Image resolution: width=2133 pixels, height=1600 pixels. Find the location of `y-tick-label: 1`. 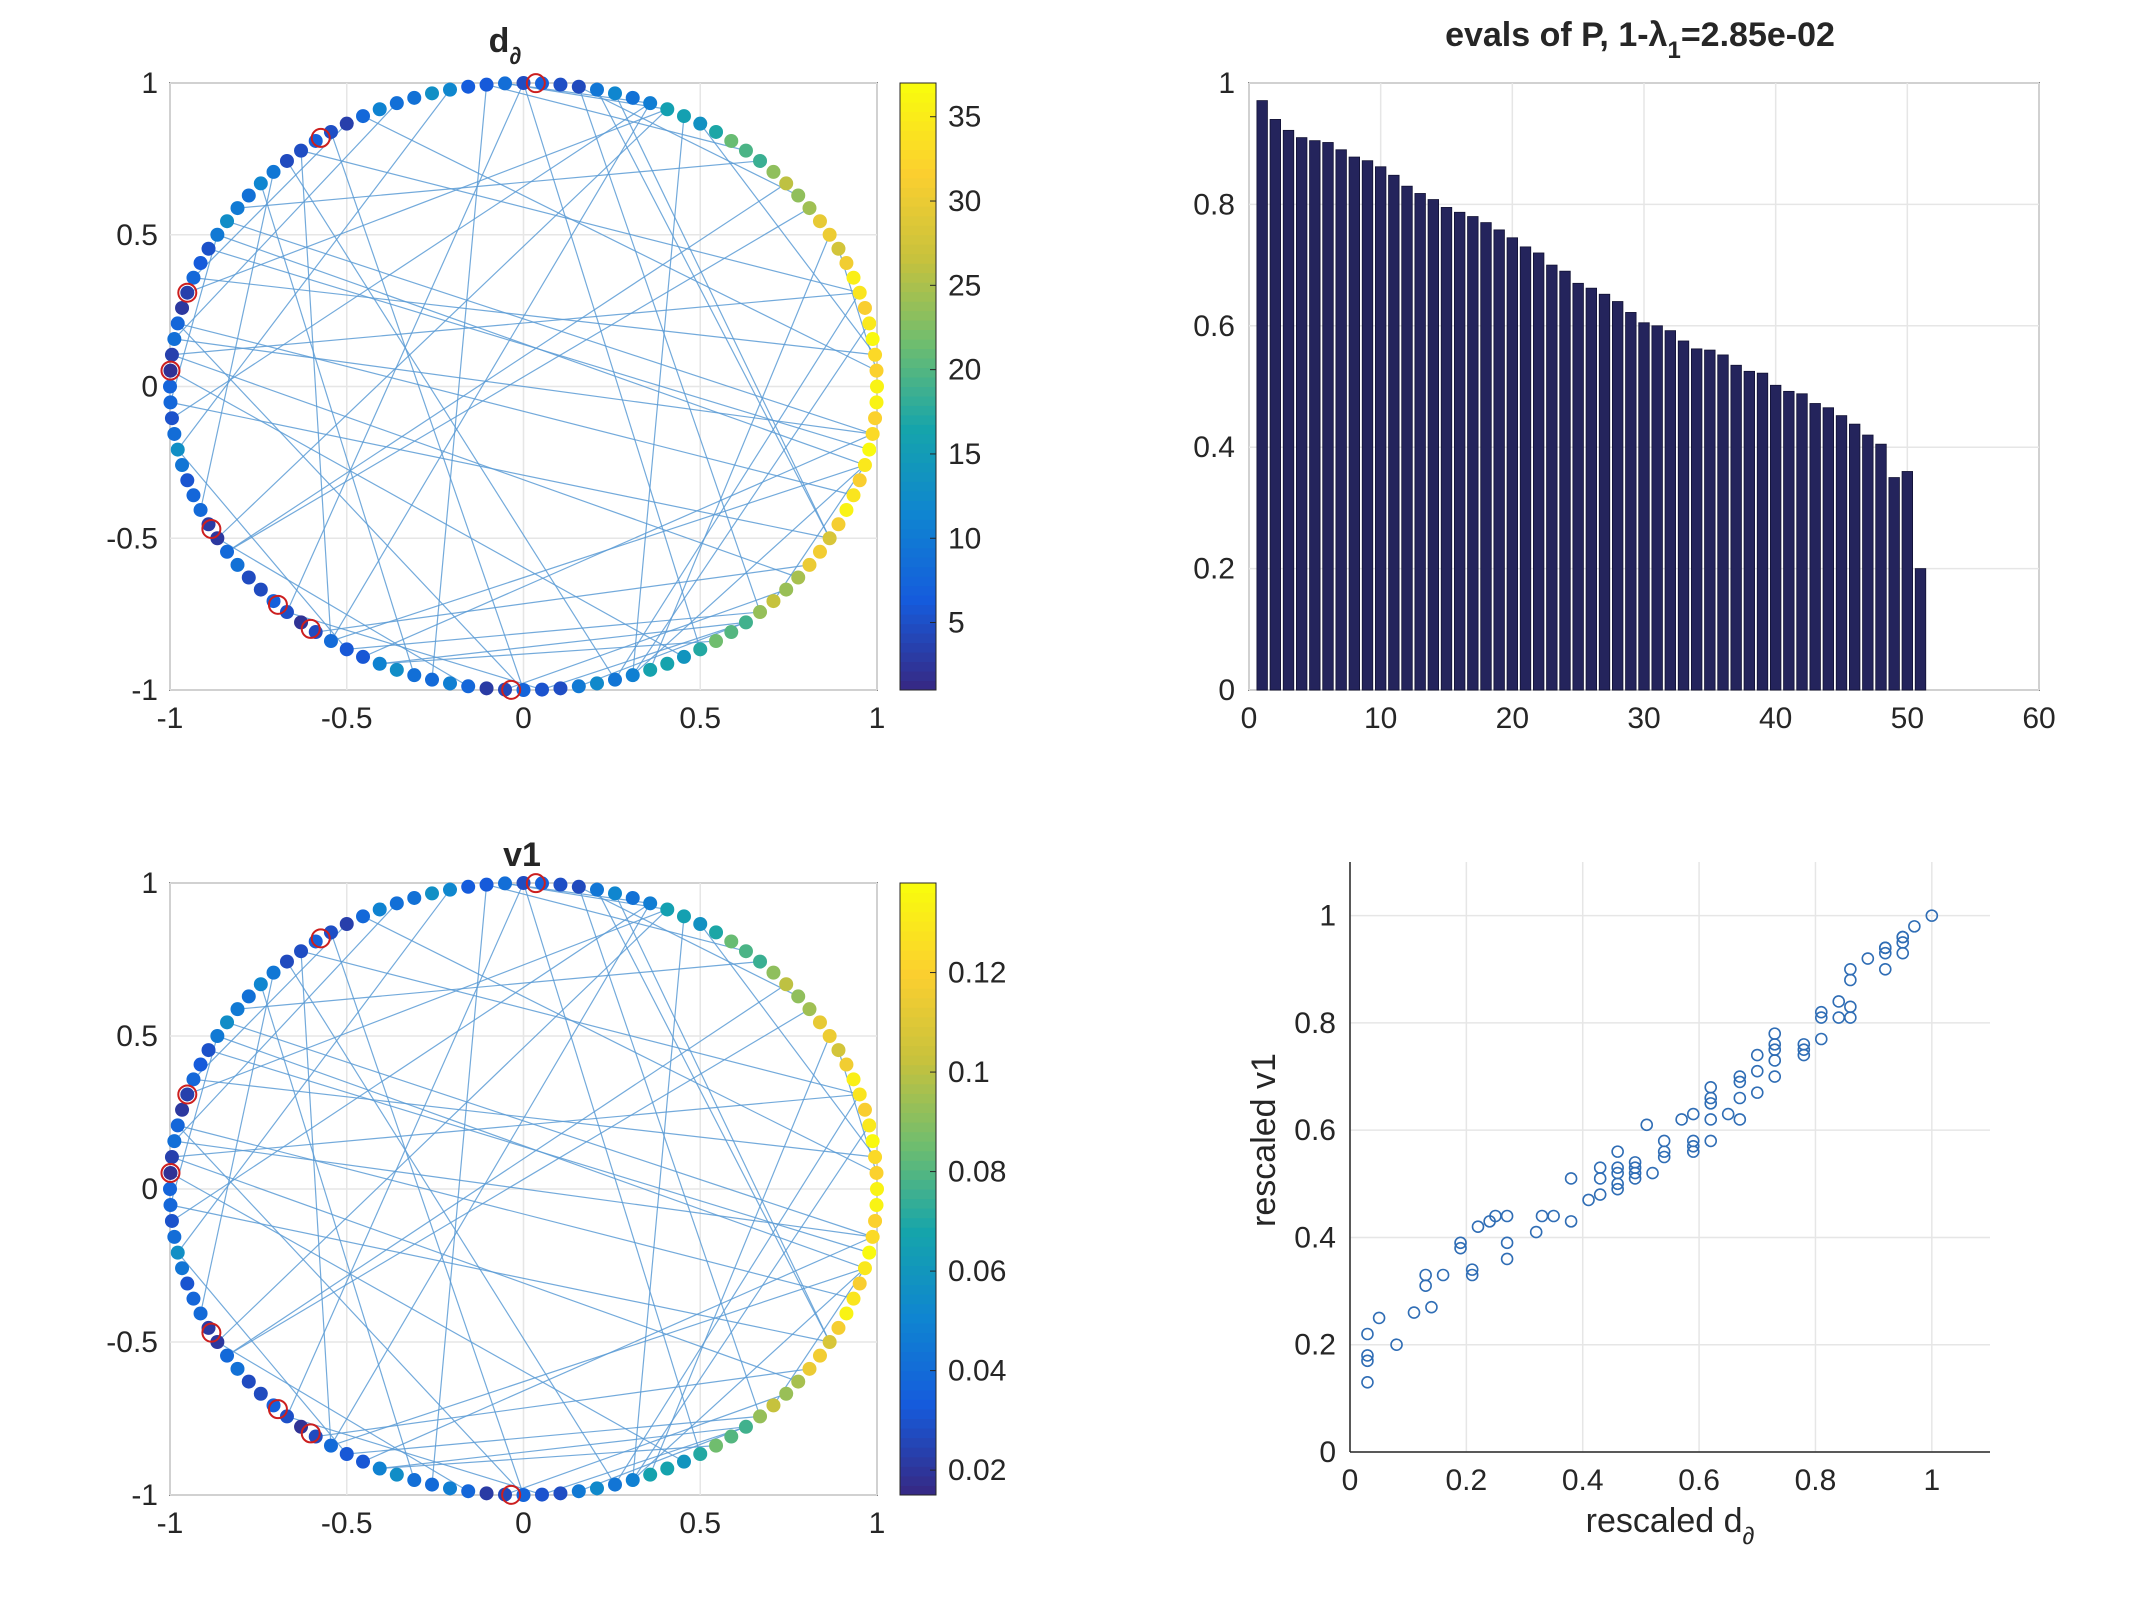

y-tick-label: 1 is located at coordinates (149, 883).